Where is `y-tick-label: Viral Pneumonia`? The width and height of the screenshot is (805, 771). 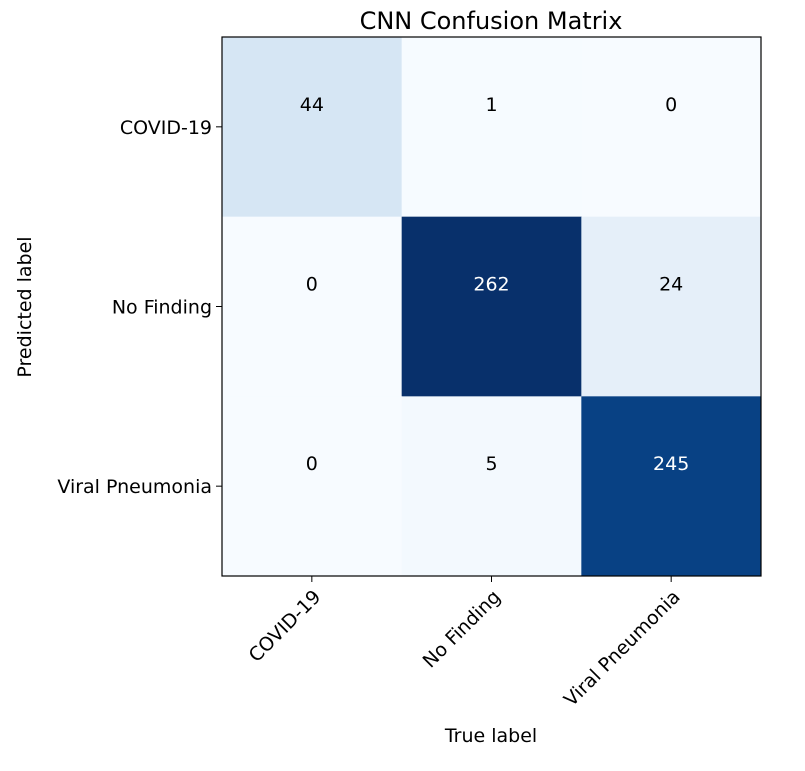 y-tick-label: Viral Pneumonia is located at coordinates (134, 487).